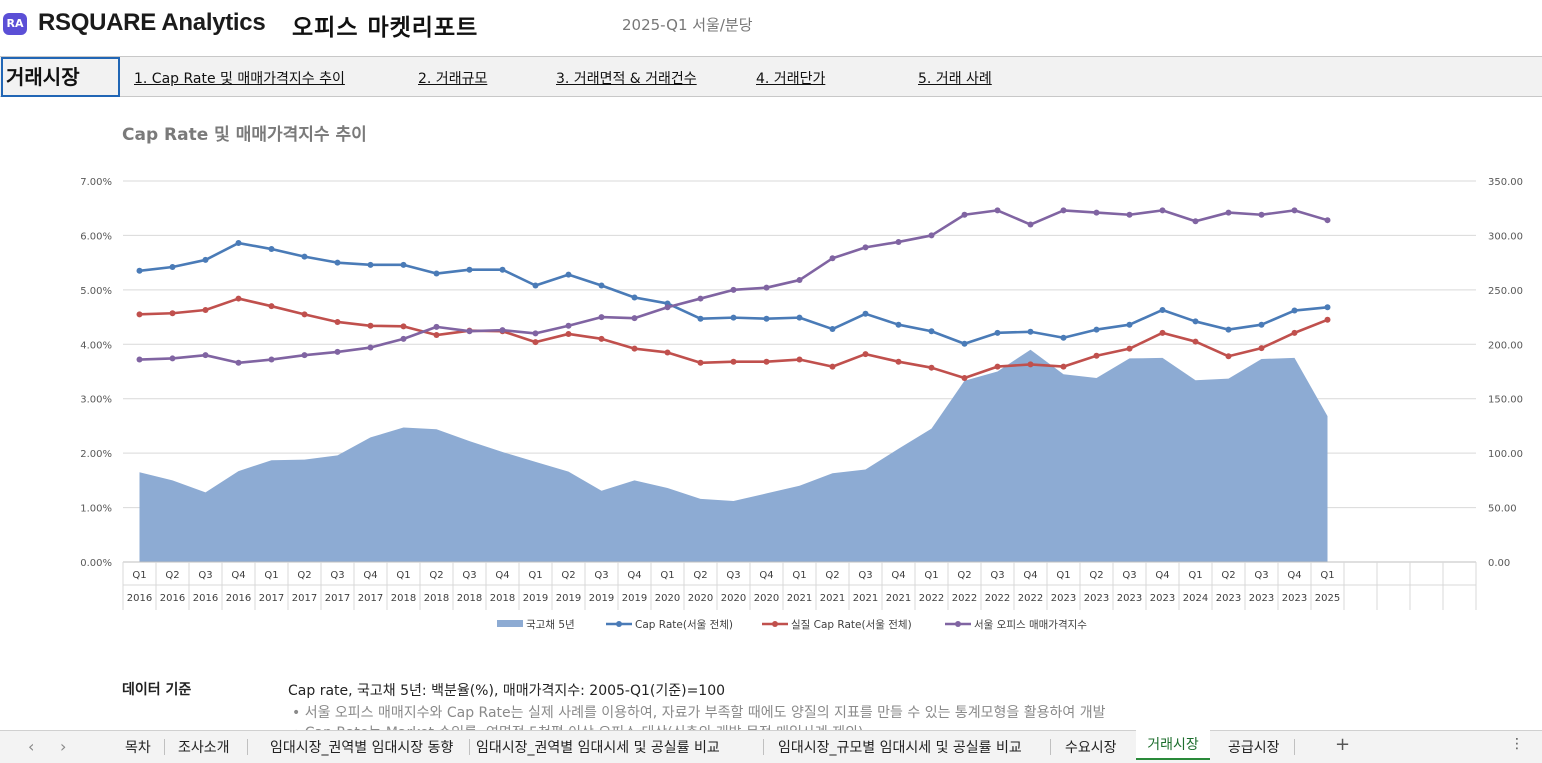  Describe the element at coordinates (1091, 748) in the screenshot. I see `sheet-tab-demand: 수요시장` at that location.